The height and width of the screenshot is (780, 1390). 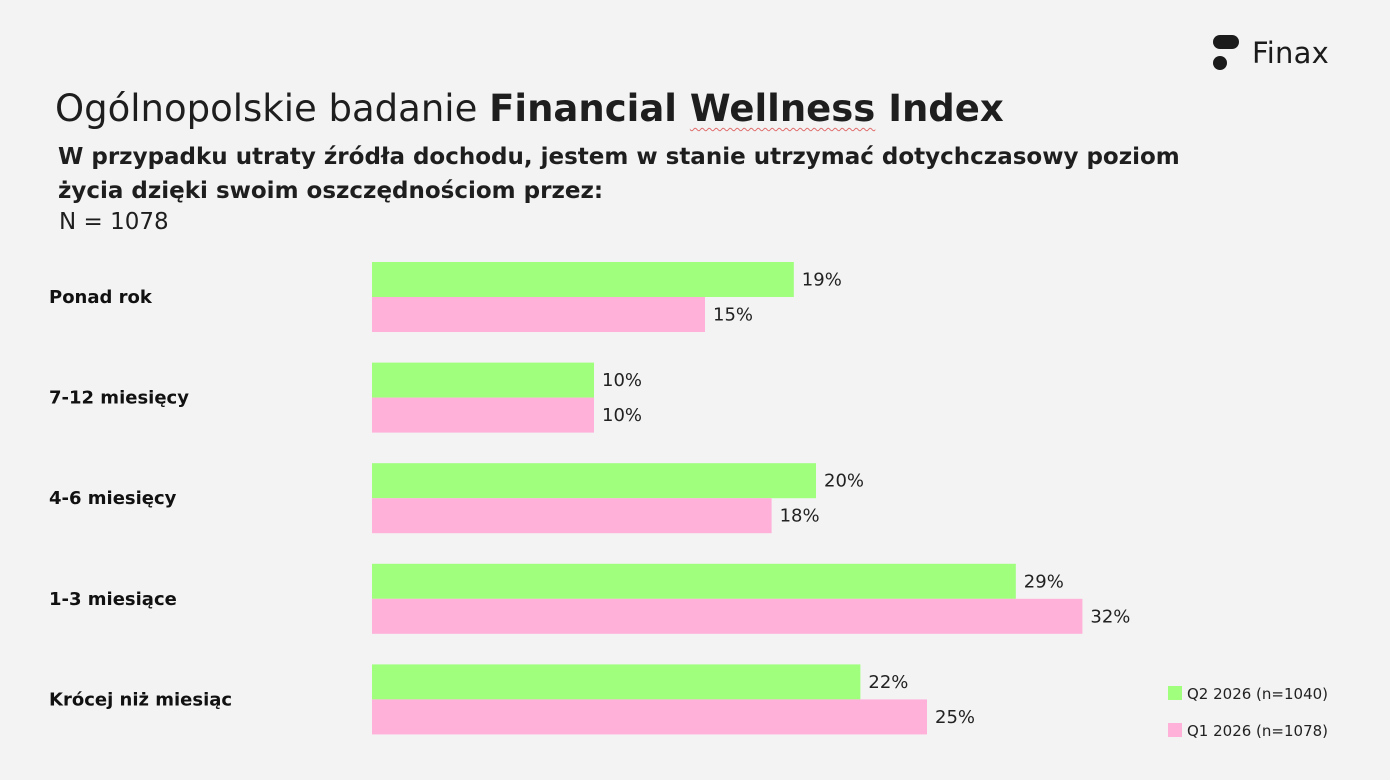 What do you see at coordinates (101, 297) in the screenshot?
I see `category-label: Ponad rok` at bounding box center [101, 297].